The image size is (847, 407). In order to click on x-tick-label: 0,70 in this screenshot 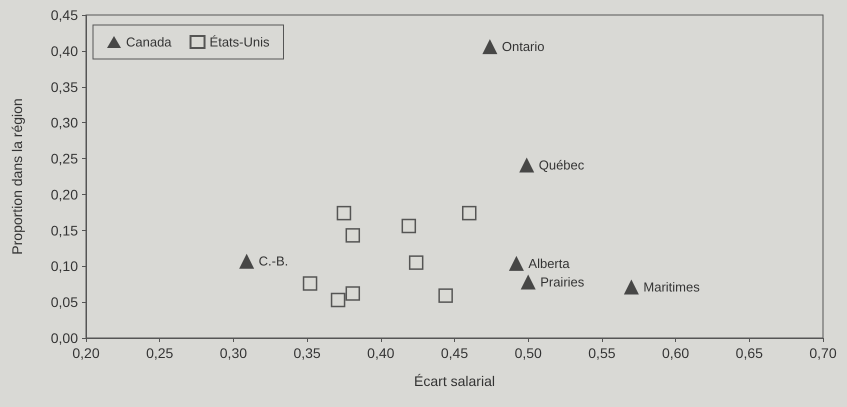, I will do `click(823, 353)`.